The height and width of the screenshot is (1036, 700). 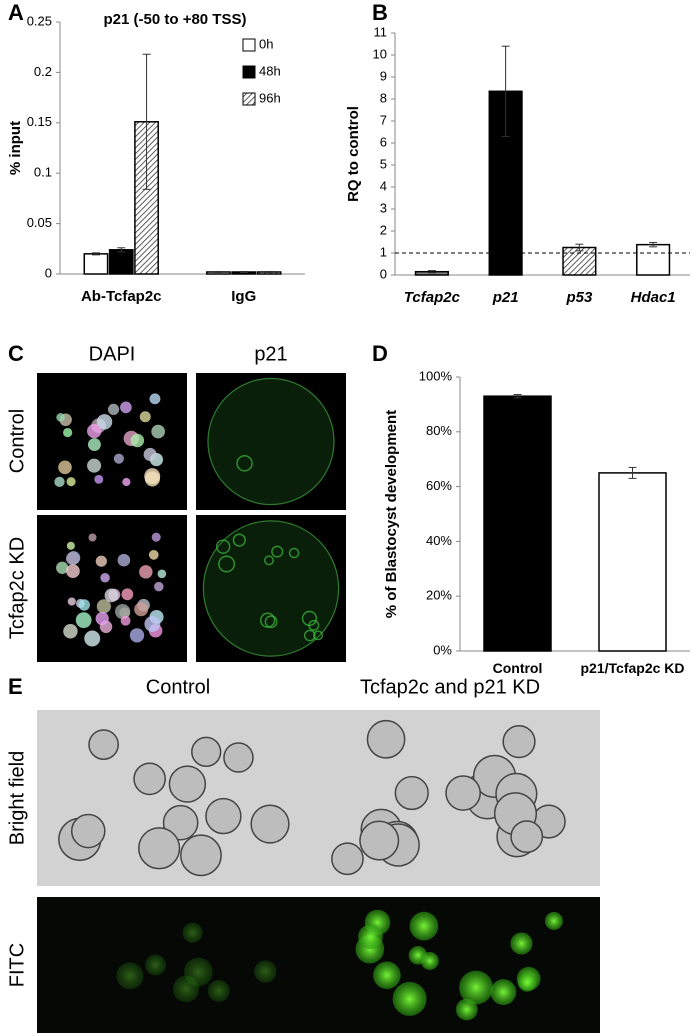 What do you see at coordinates (270, 70) in the screenshot?
I see `legend-label: 48h` at bounding box center [270, 70].